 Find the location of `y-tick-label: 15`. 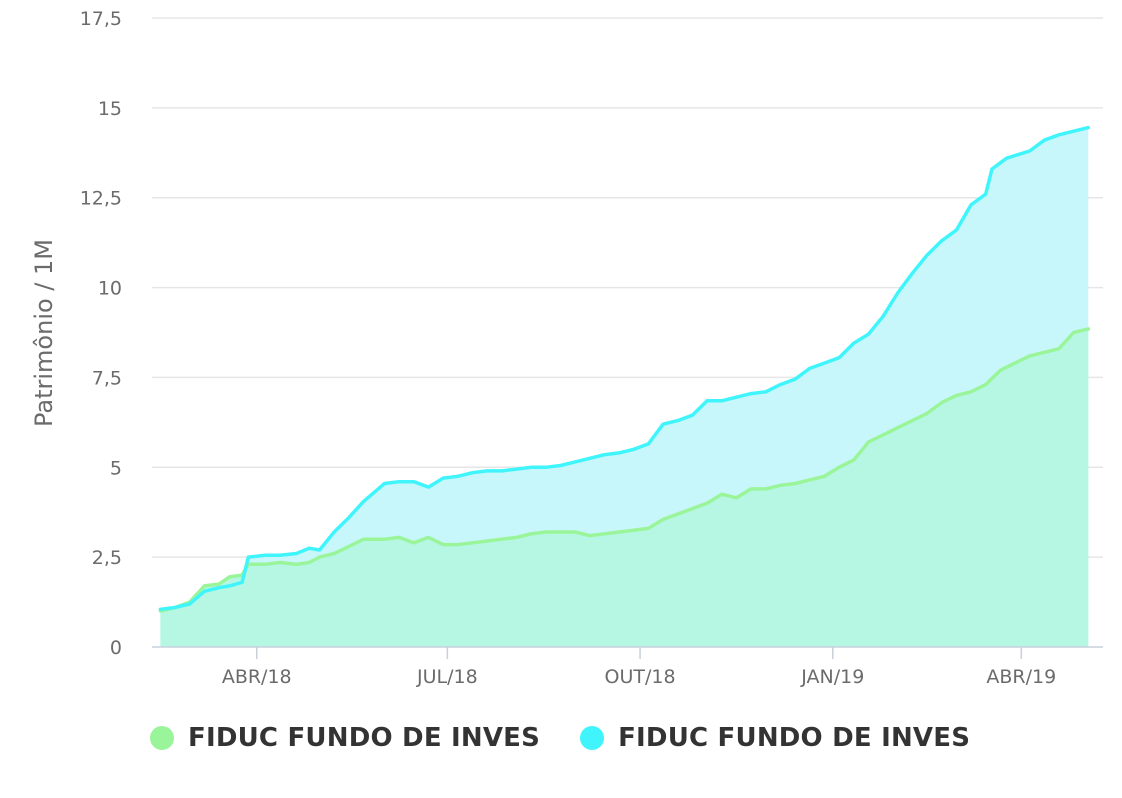

y-tick-label: 15 is located at coordinates (110, 109).